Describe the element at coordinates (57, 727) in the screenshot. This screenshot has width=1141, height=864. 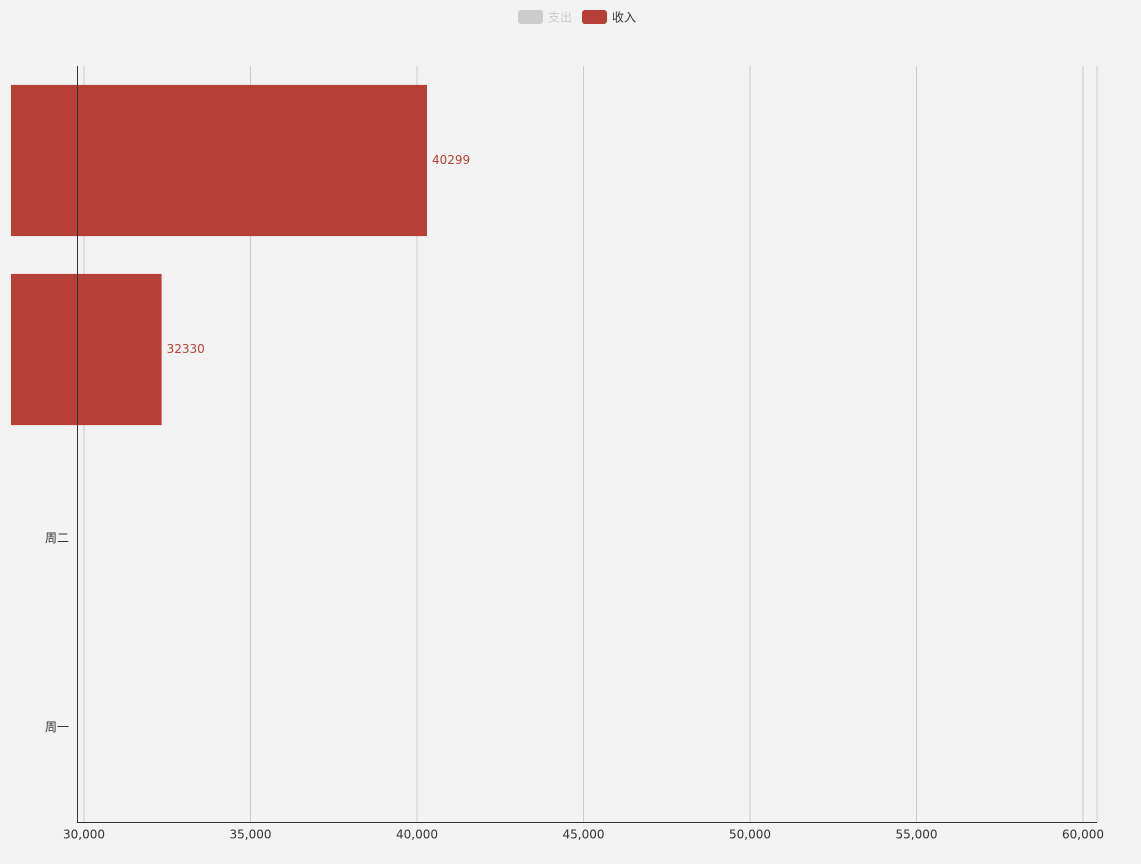
I see `y-tick-label: 周一` at that location.